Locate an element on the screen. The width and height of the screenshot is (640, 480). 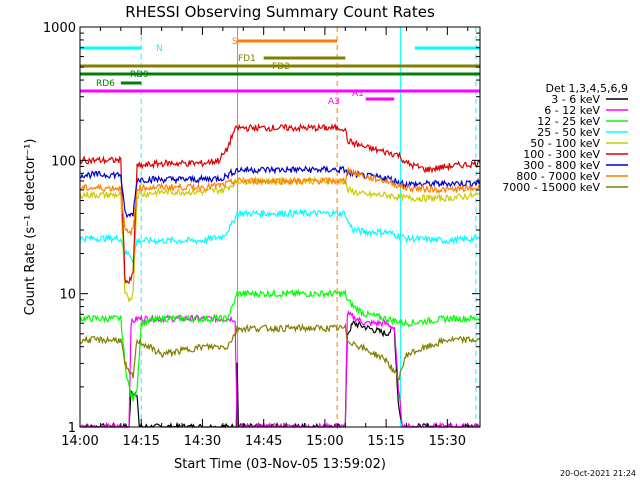
legend-label-2: 12 - 25 keV is located at coordinates (568, 121).